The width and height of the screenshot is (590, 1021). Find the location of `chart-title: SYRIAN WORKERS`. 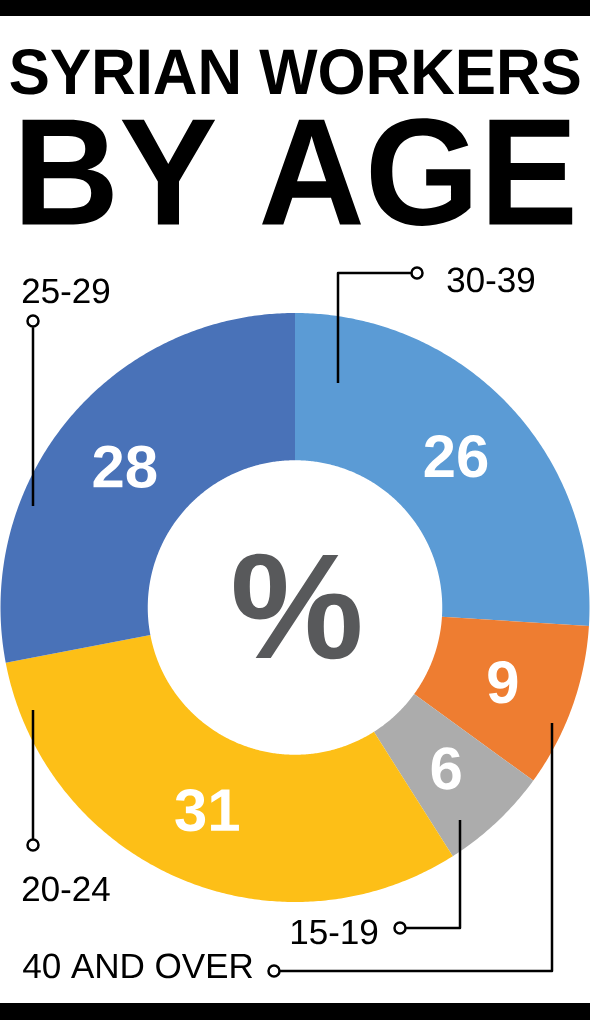

chart-title: SYRIAN WORKERS is located at coordinates (295, 71).